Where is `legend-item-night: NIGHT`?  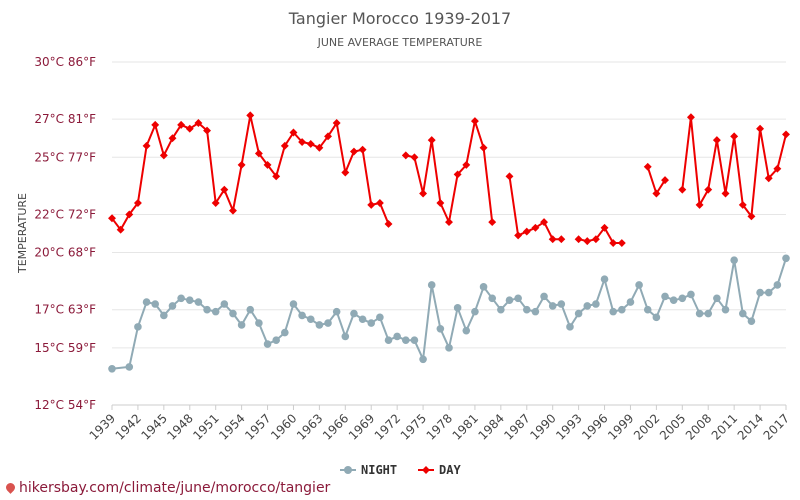 legend-item-night: NIGHT is located at coordinates (368, 470).